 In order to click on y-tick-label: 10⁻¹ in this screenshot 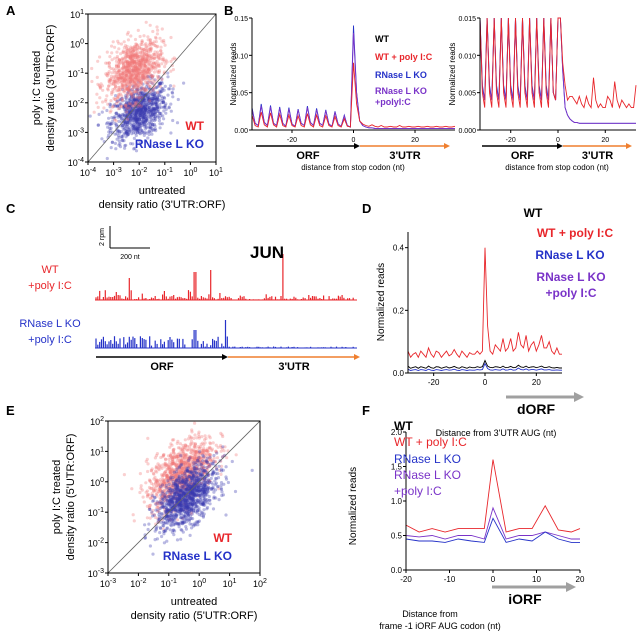, I will do `click(96, 512)`.